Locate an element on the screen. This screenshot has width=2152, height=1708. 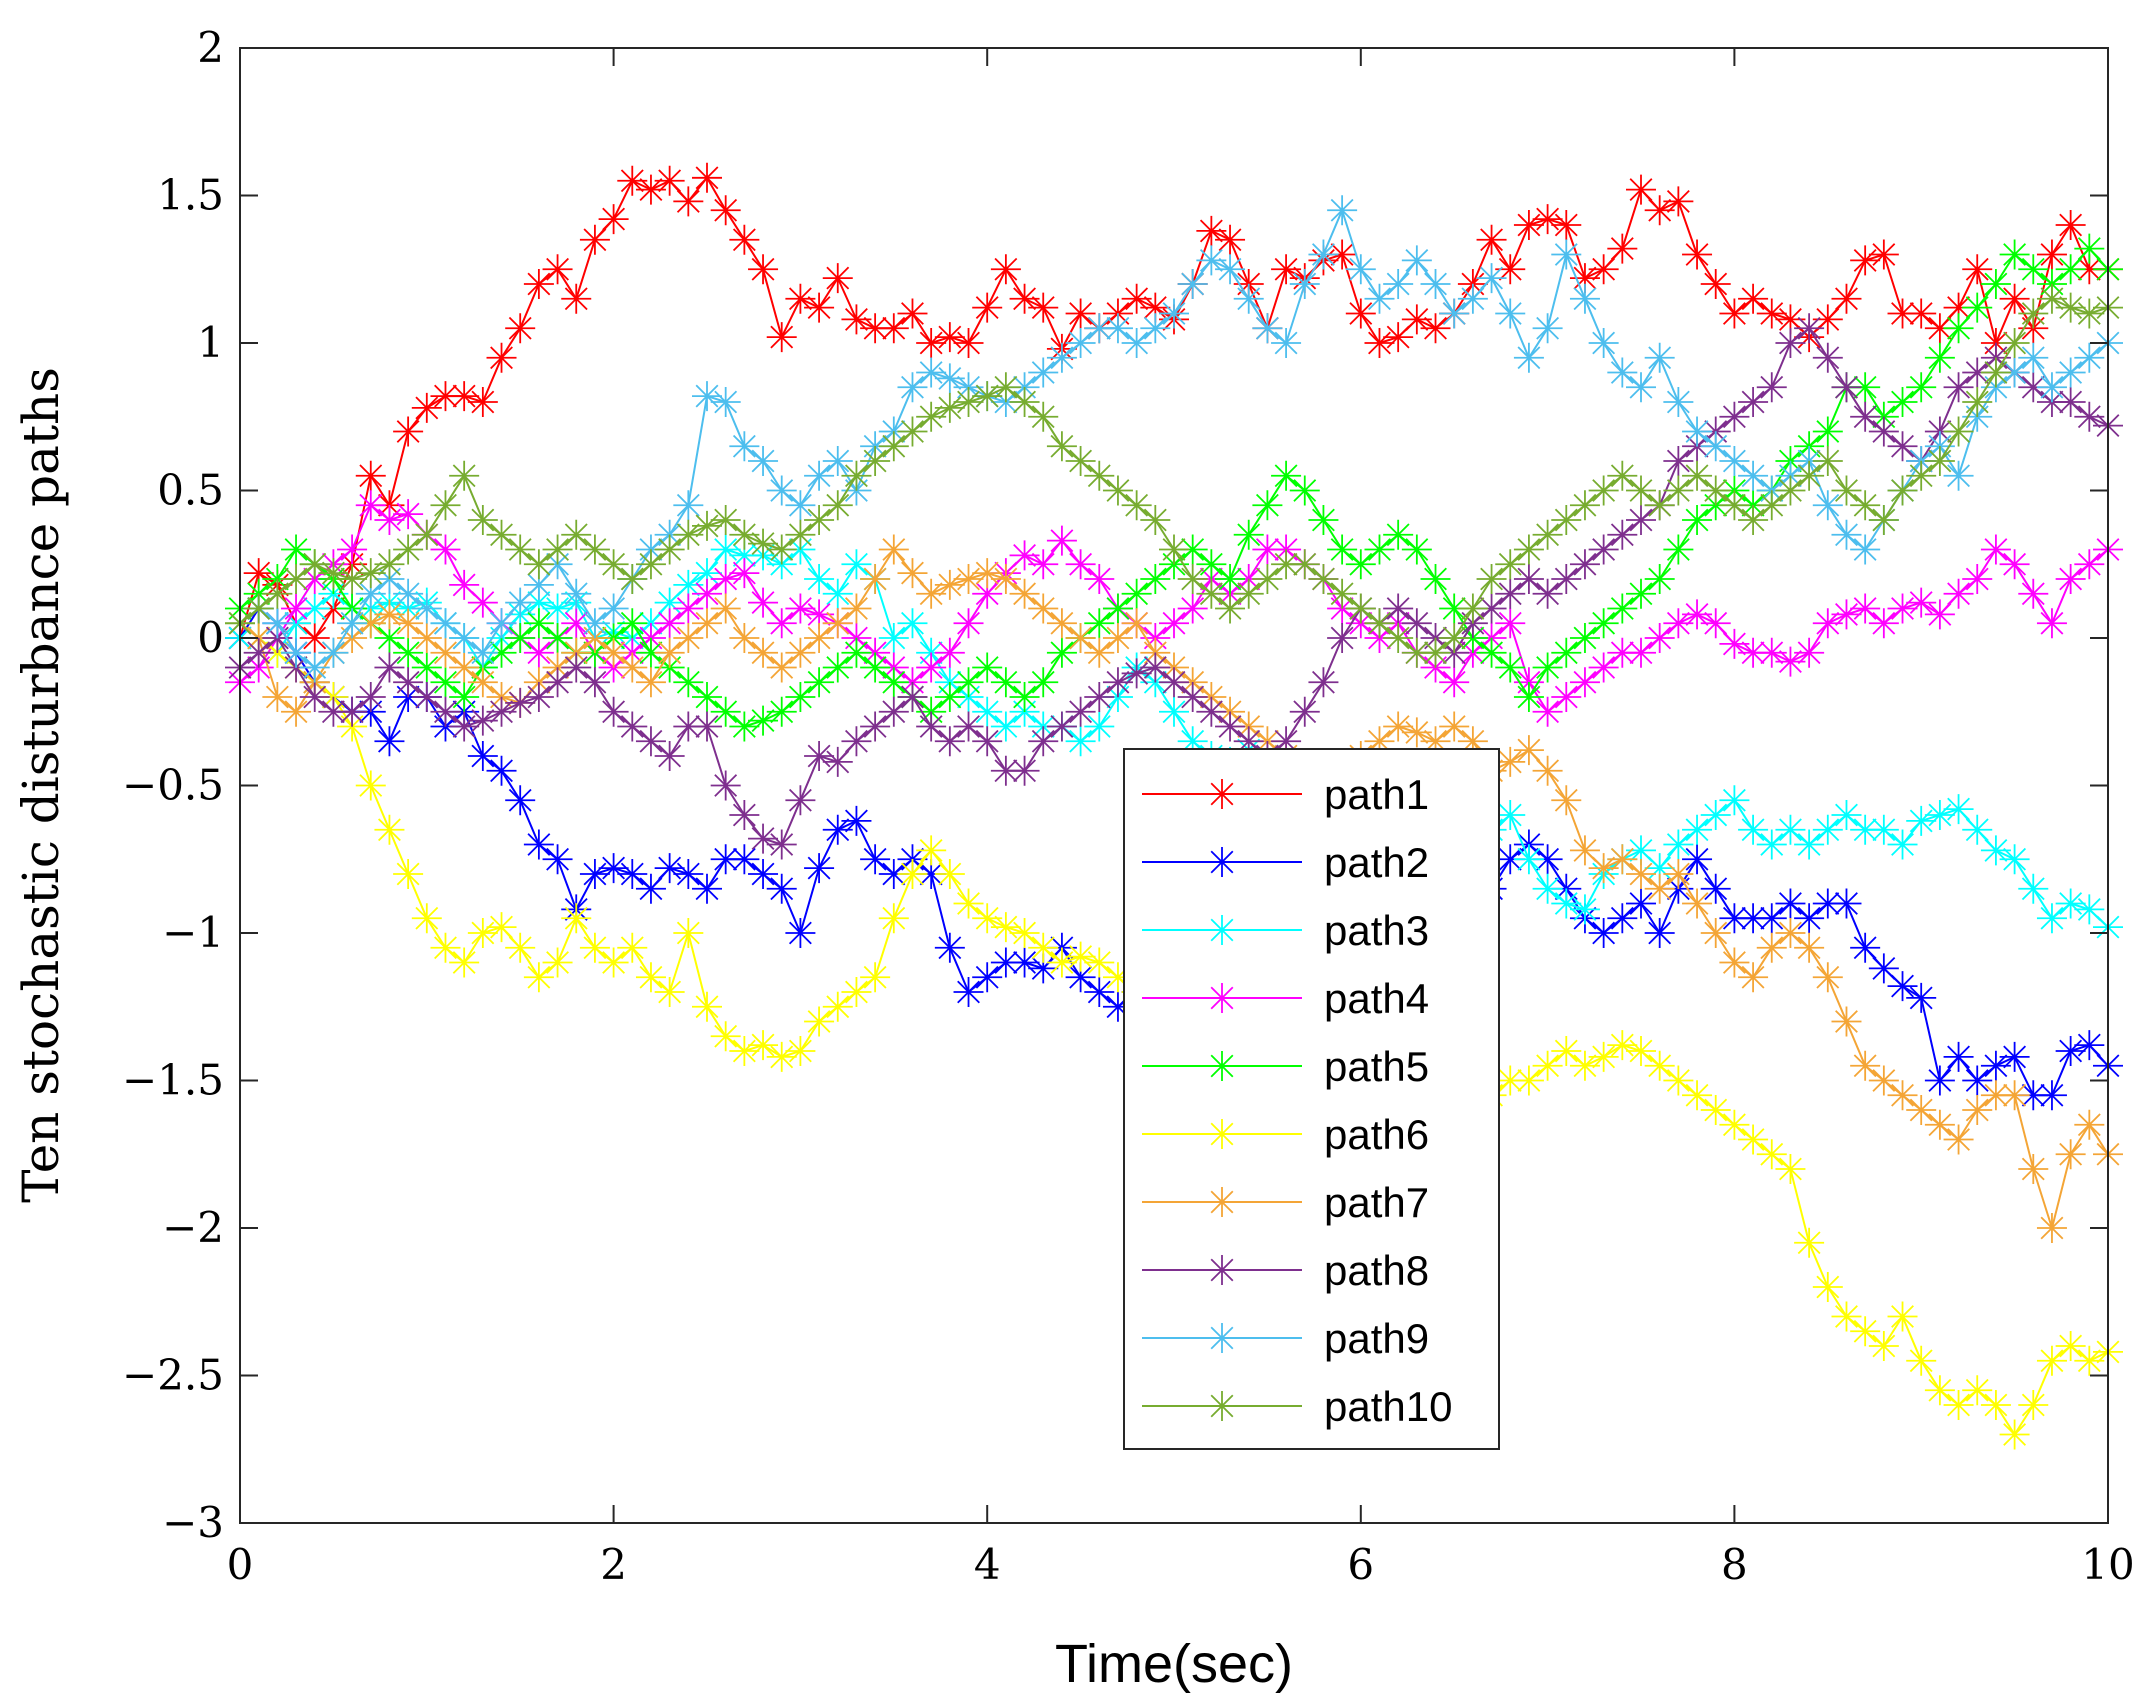
legend-label: path4 is located at coordinates (1376, 998).